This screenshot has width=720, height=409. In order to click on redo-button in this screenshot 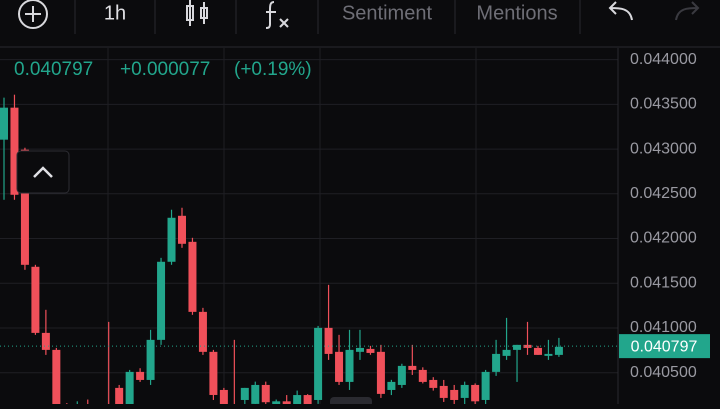, I will do `click(687, 11)`.